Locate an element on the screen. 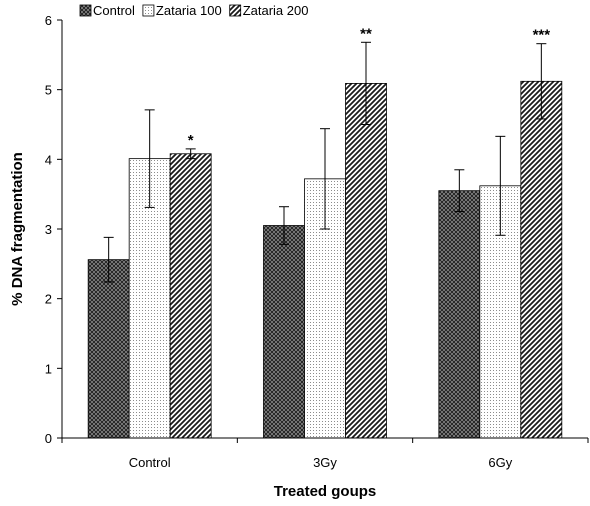 The height and width of the screenshot is (506, 590). x-axis-title: Treated goups is located at coordinates (325, 491).